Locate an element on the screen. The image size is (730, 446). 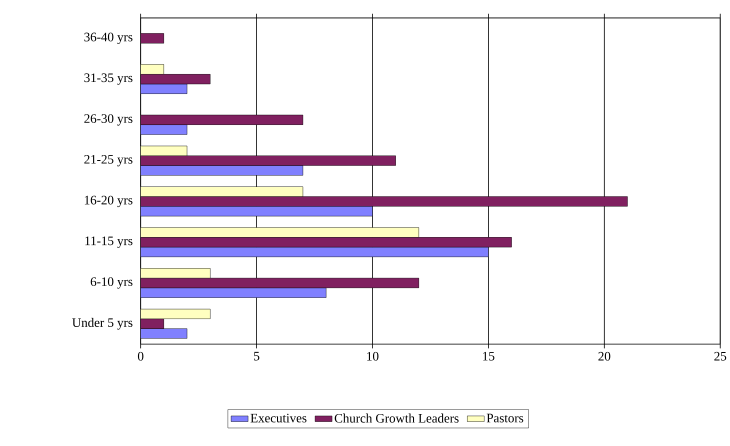
y-tick-label: 16-20 yrs is located at coordinates (108, 202).